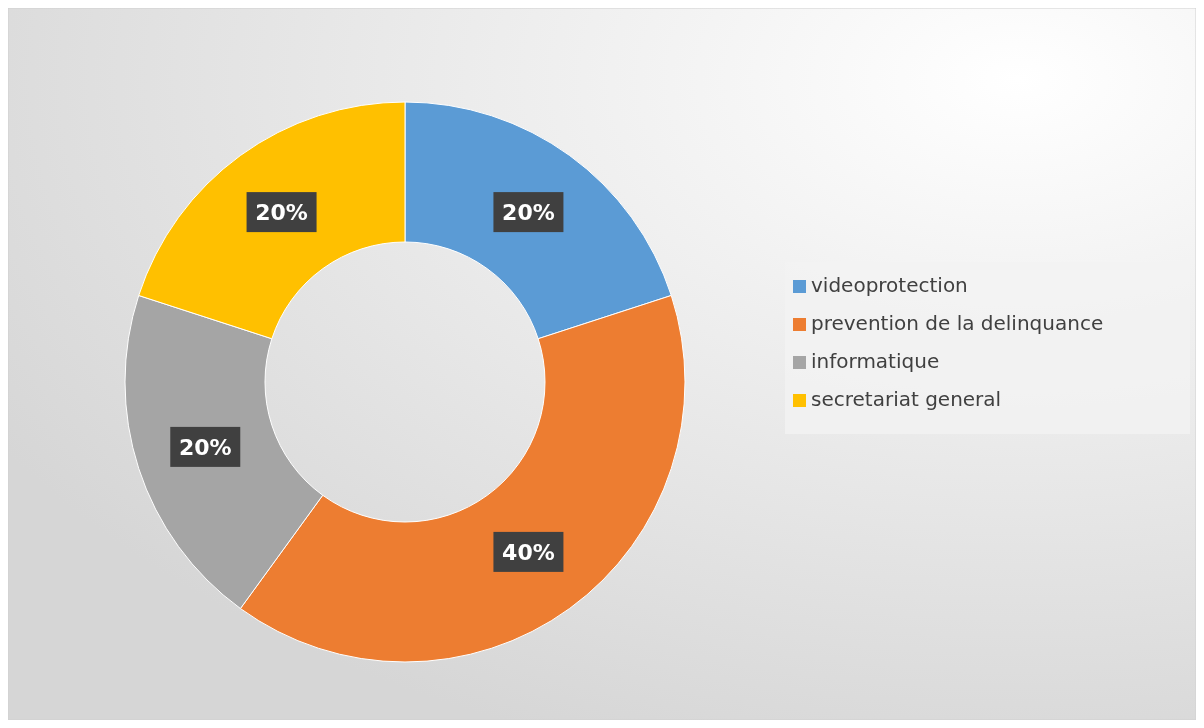 This screenshot has height=728, width=1204. I want to click on legend-label: informatique, so click(875, 361).